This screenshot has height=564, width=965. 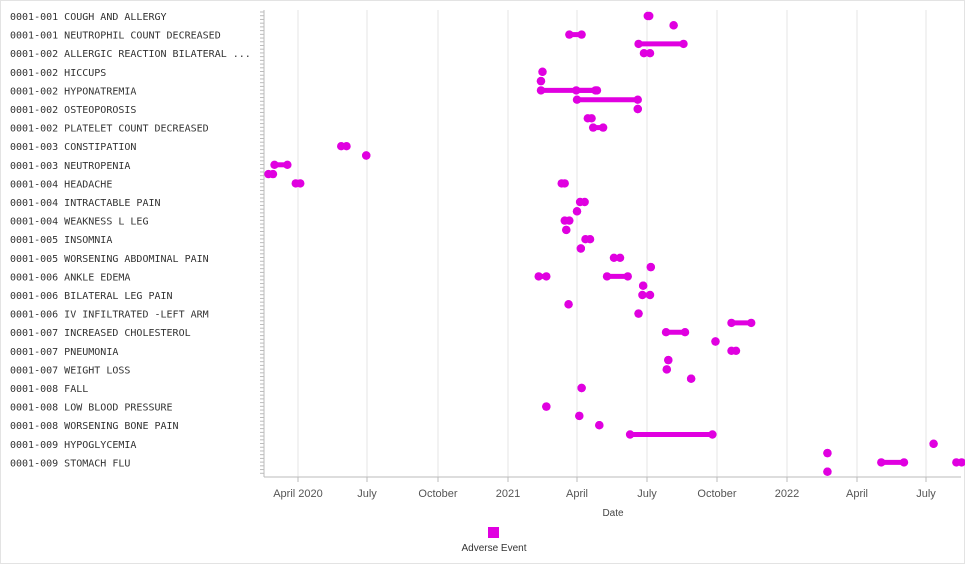 What do you see at coordinates (73, 147) in the screenshot?
I see `y-axis-label: 0001-003 CONSTIPATION` at bounding box center [73, 147].